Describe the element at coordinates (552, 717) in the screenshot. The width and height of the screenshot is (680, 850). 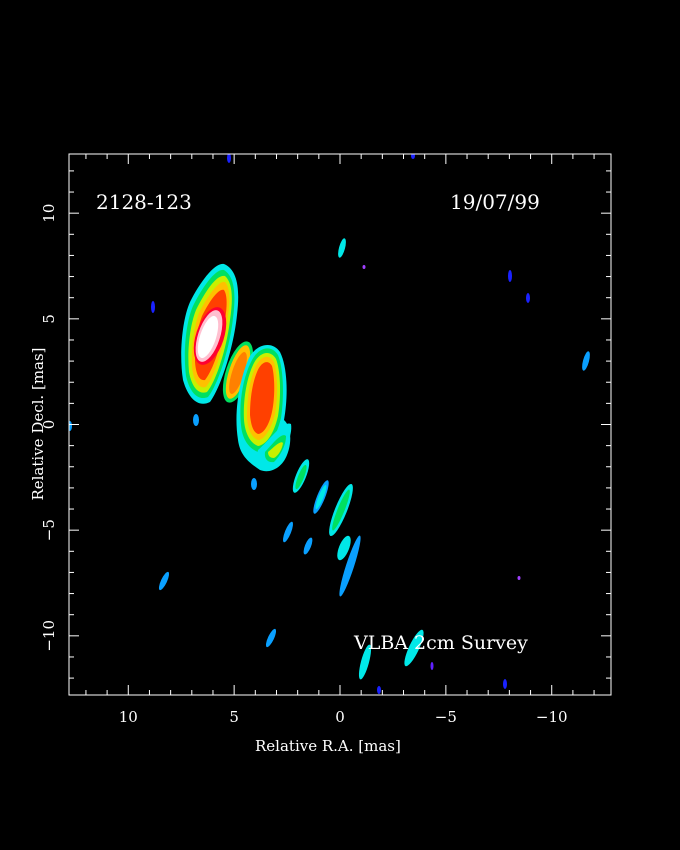
I see `x-tick-label: −10` at that location.